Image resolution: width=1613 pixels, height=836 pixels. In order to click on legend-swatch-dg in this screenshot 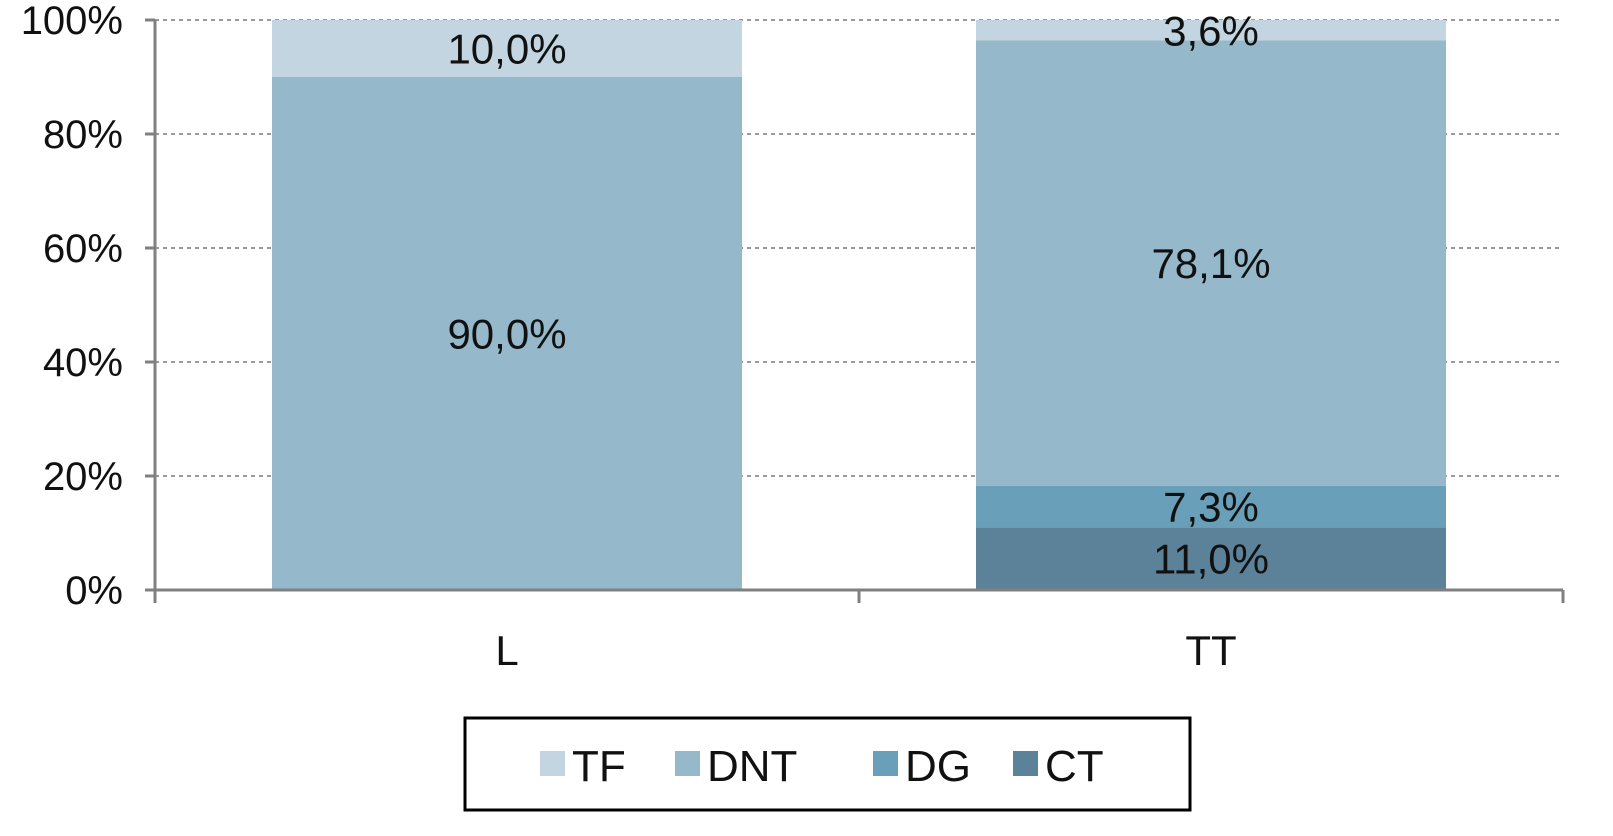, I will do `click(885, 763)`.